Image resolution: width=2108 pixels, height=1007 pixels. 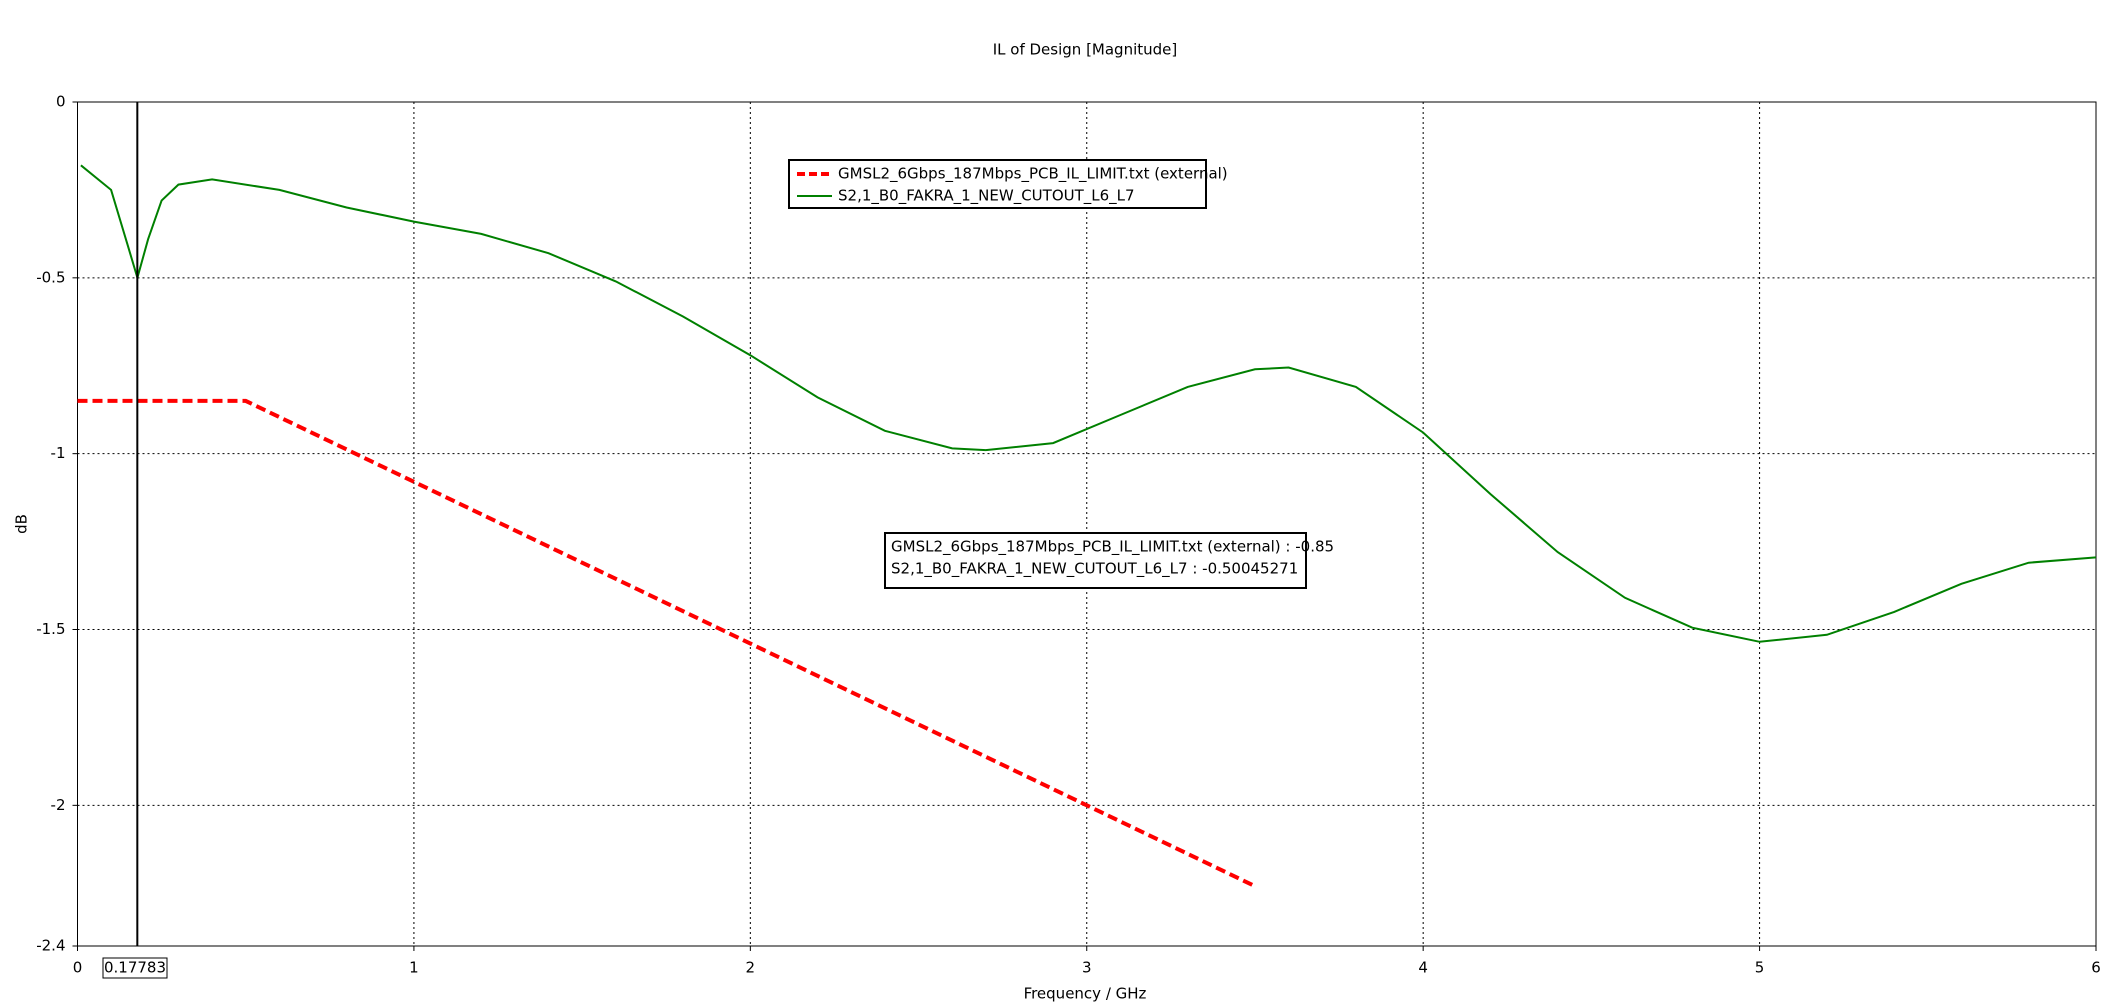 What do you see at coordinates (22, 524) in the screenshot?
I see `y-axis-label: dB` at bounding box center [22, 524].